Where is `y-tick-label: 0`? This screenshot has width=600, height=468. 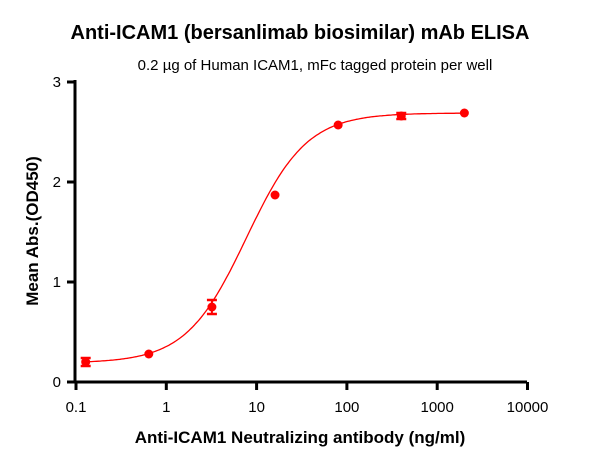 y-tick-label: 0 is located at coordinates (57, 382).